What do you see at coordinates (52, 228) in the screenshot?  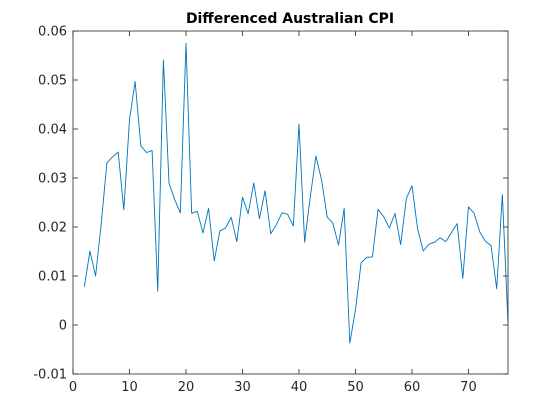 I see `y-tick-label: 0.02` at bounding box center [52, 228].